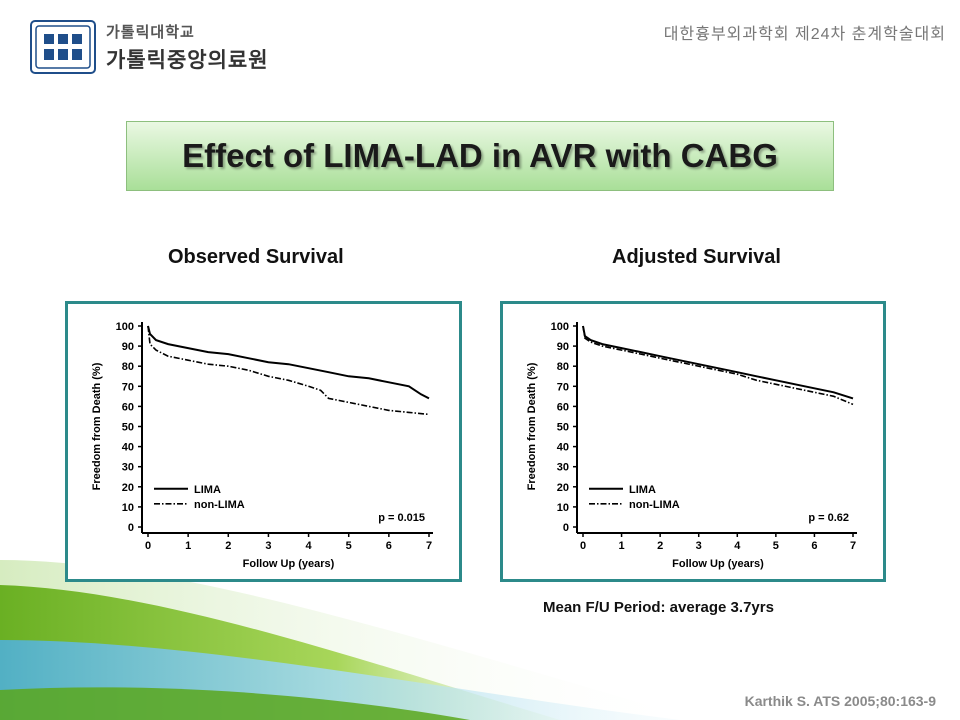  What do you see at coordinates (804, 34) in the screenshot?
I see `conference-name: 대한흉부외과학회 제24차 춘계학술대회` at bounding box center [804, 34].